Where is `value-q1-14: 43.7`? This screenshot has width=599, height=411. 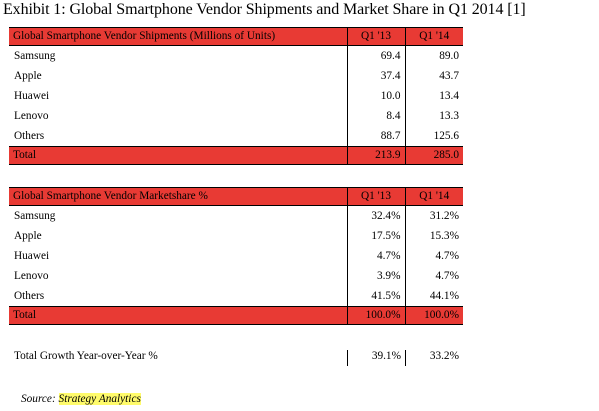
value-q1-14: 43.7 is located at coordinates (433, 76).